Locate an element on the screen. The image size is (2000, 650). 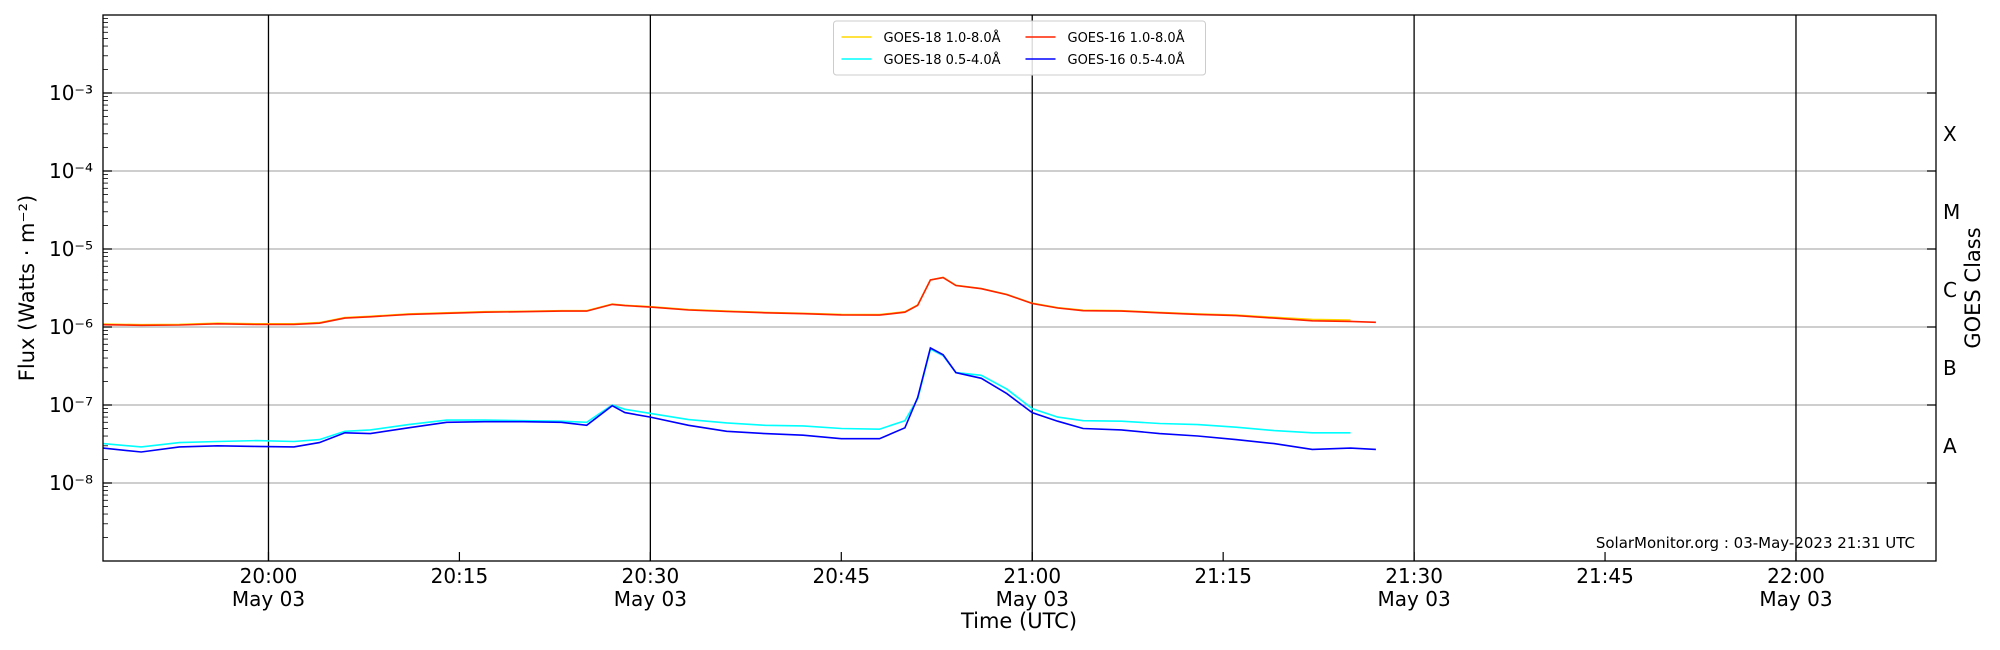
legend-box is located at coordinates (1019, 48).